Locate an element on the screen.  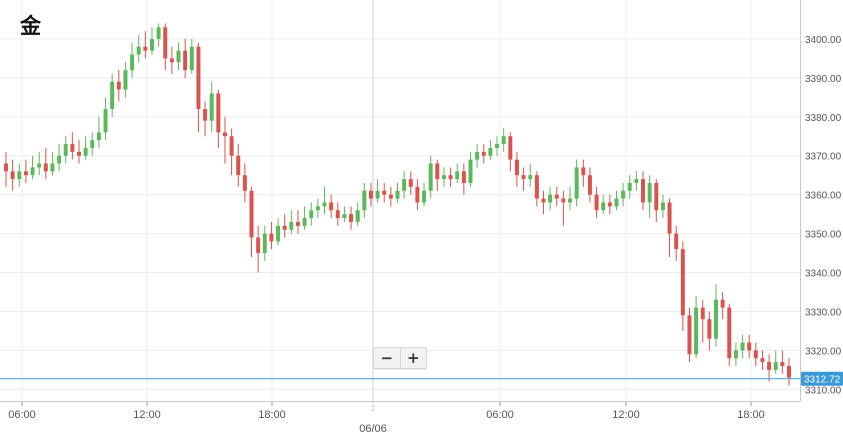
zoom-controls: − + is located at coordinates (400, 358).